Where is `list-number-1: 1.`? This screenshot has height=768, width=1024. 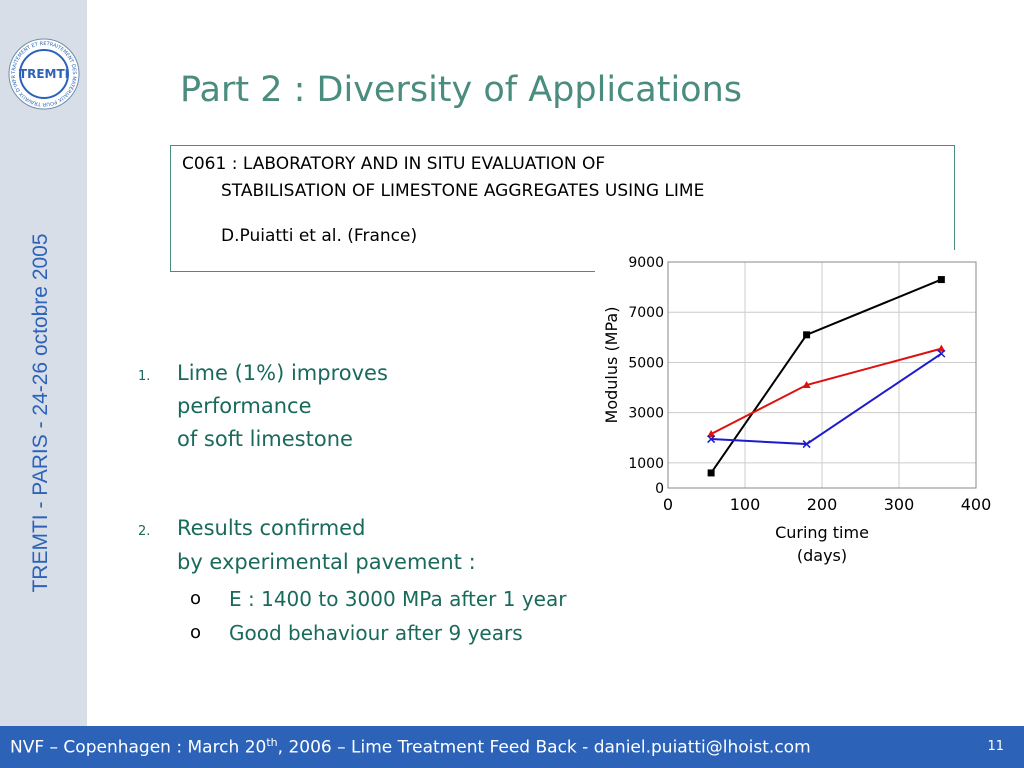 list-number-1: 1. is located at coordinates (144, 376).